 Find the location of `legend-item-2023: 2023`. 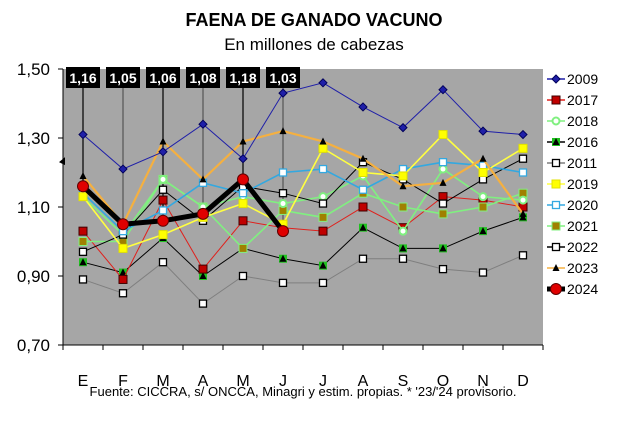

legend-item-2023: 2023 is located at coordinates (572, 267).